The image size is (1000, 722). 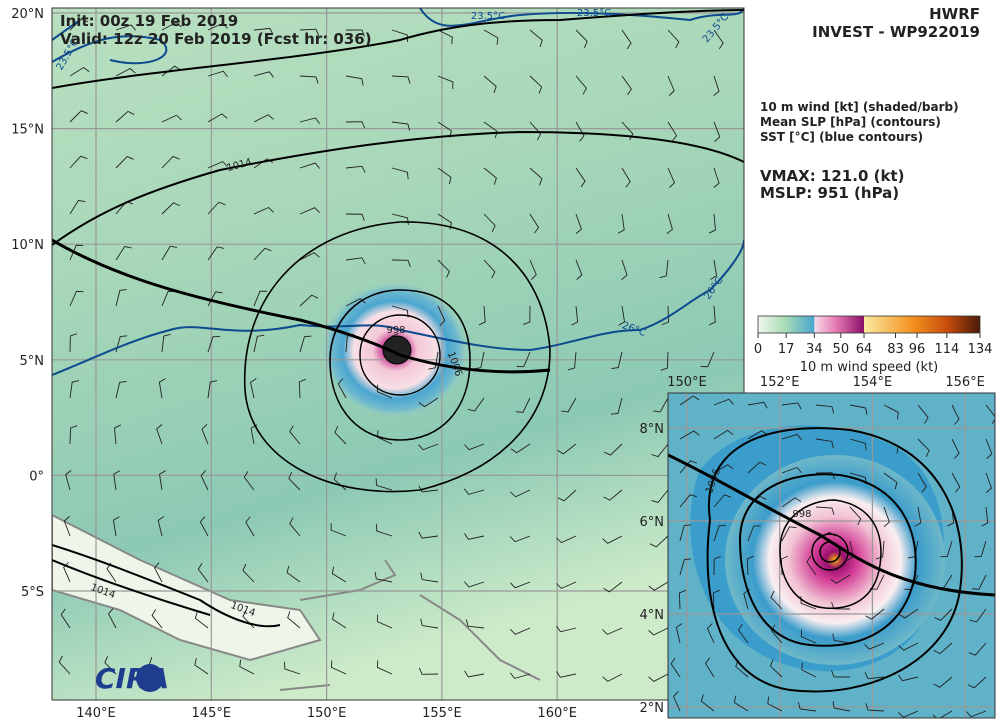 I want to click on lat-label: 8°N, so click(x=652, y=429).